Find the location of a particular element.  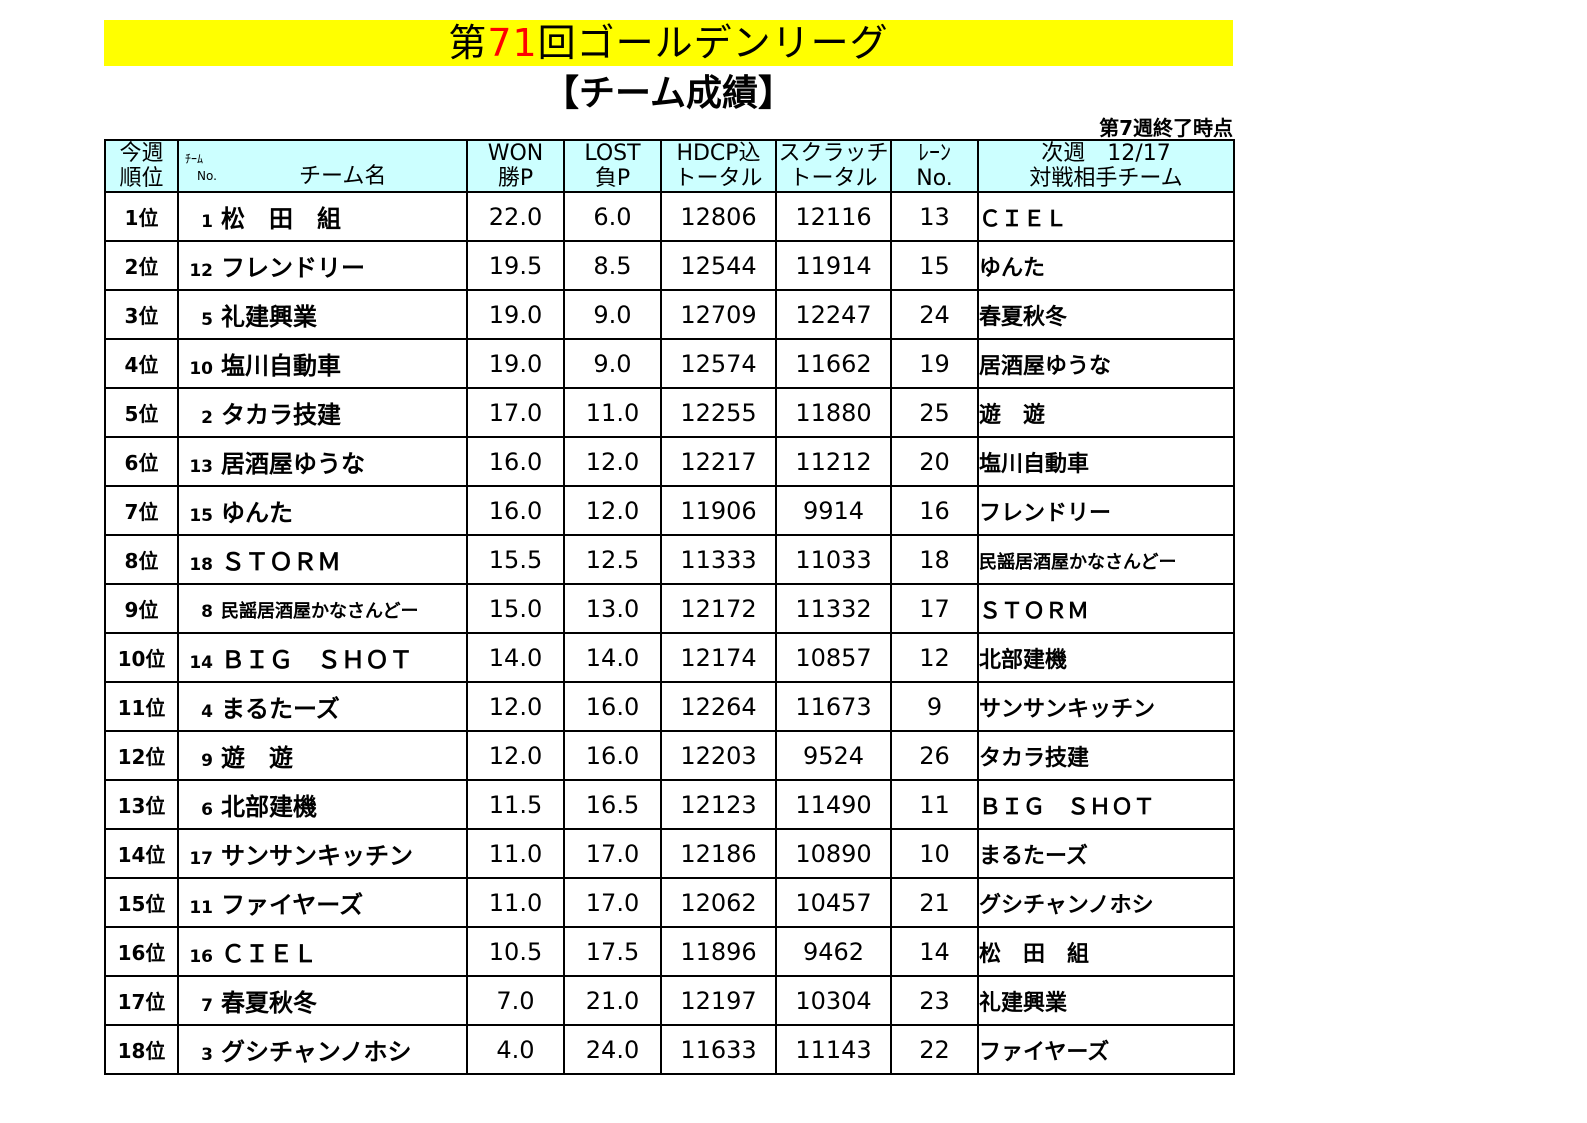

hdcp-total: 12217 is located at coordinates (718, 461).